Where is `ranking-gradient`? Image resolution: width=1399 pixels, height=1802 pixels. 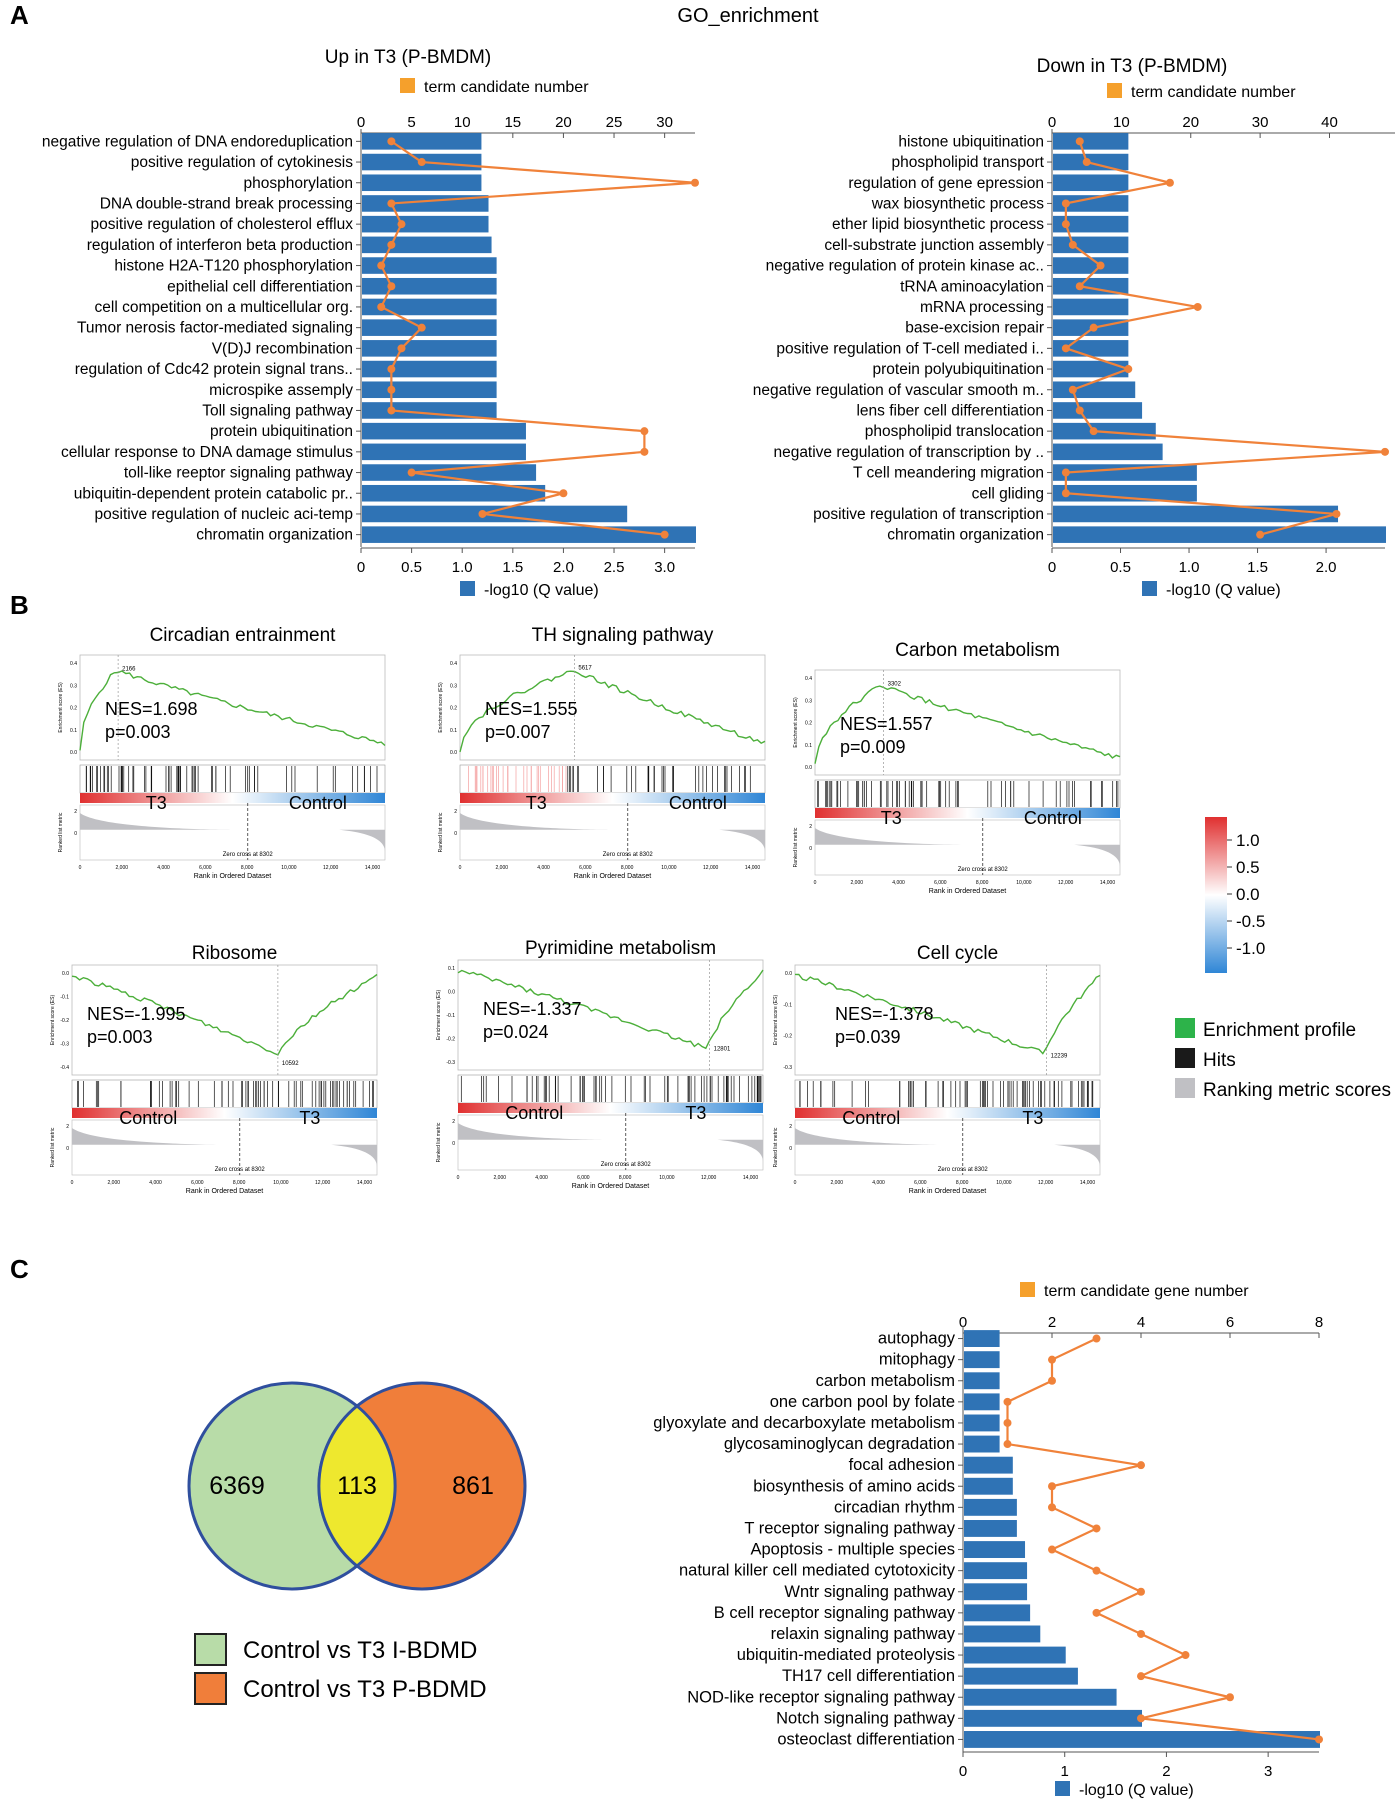 ranking-gradient is located at coordinates (612, 798).